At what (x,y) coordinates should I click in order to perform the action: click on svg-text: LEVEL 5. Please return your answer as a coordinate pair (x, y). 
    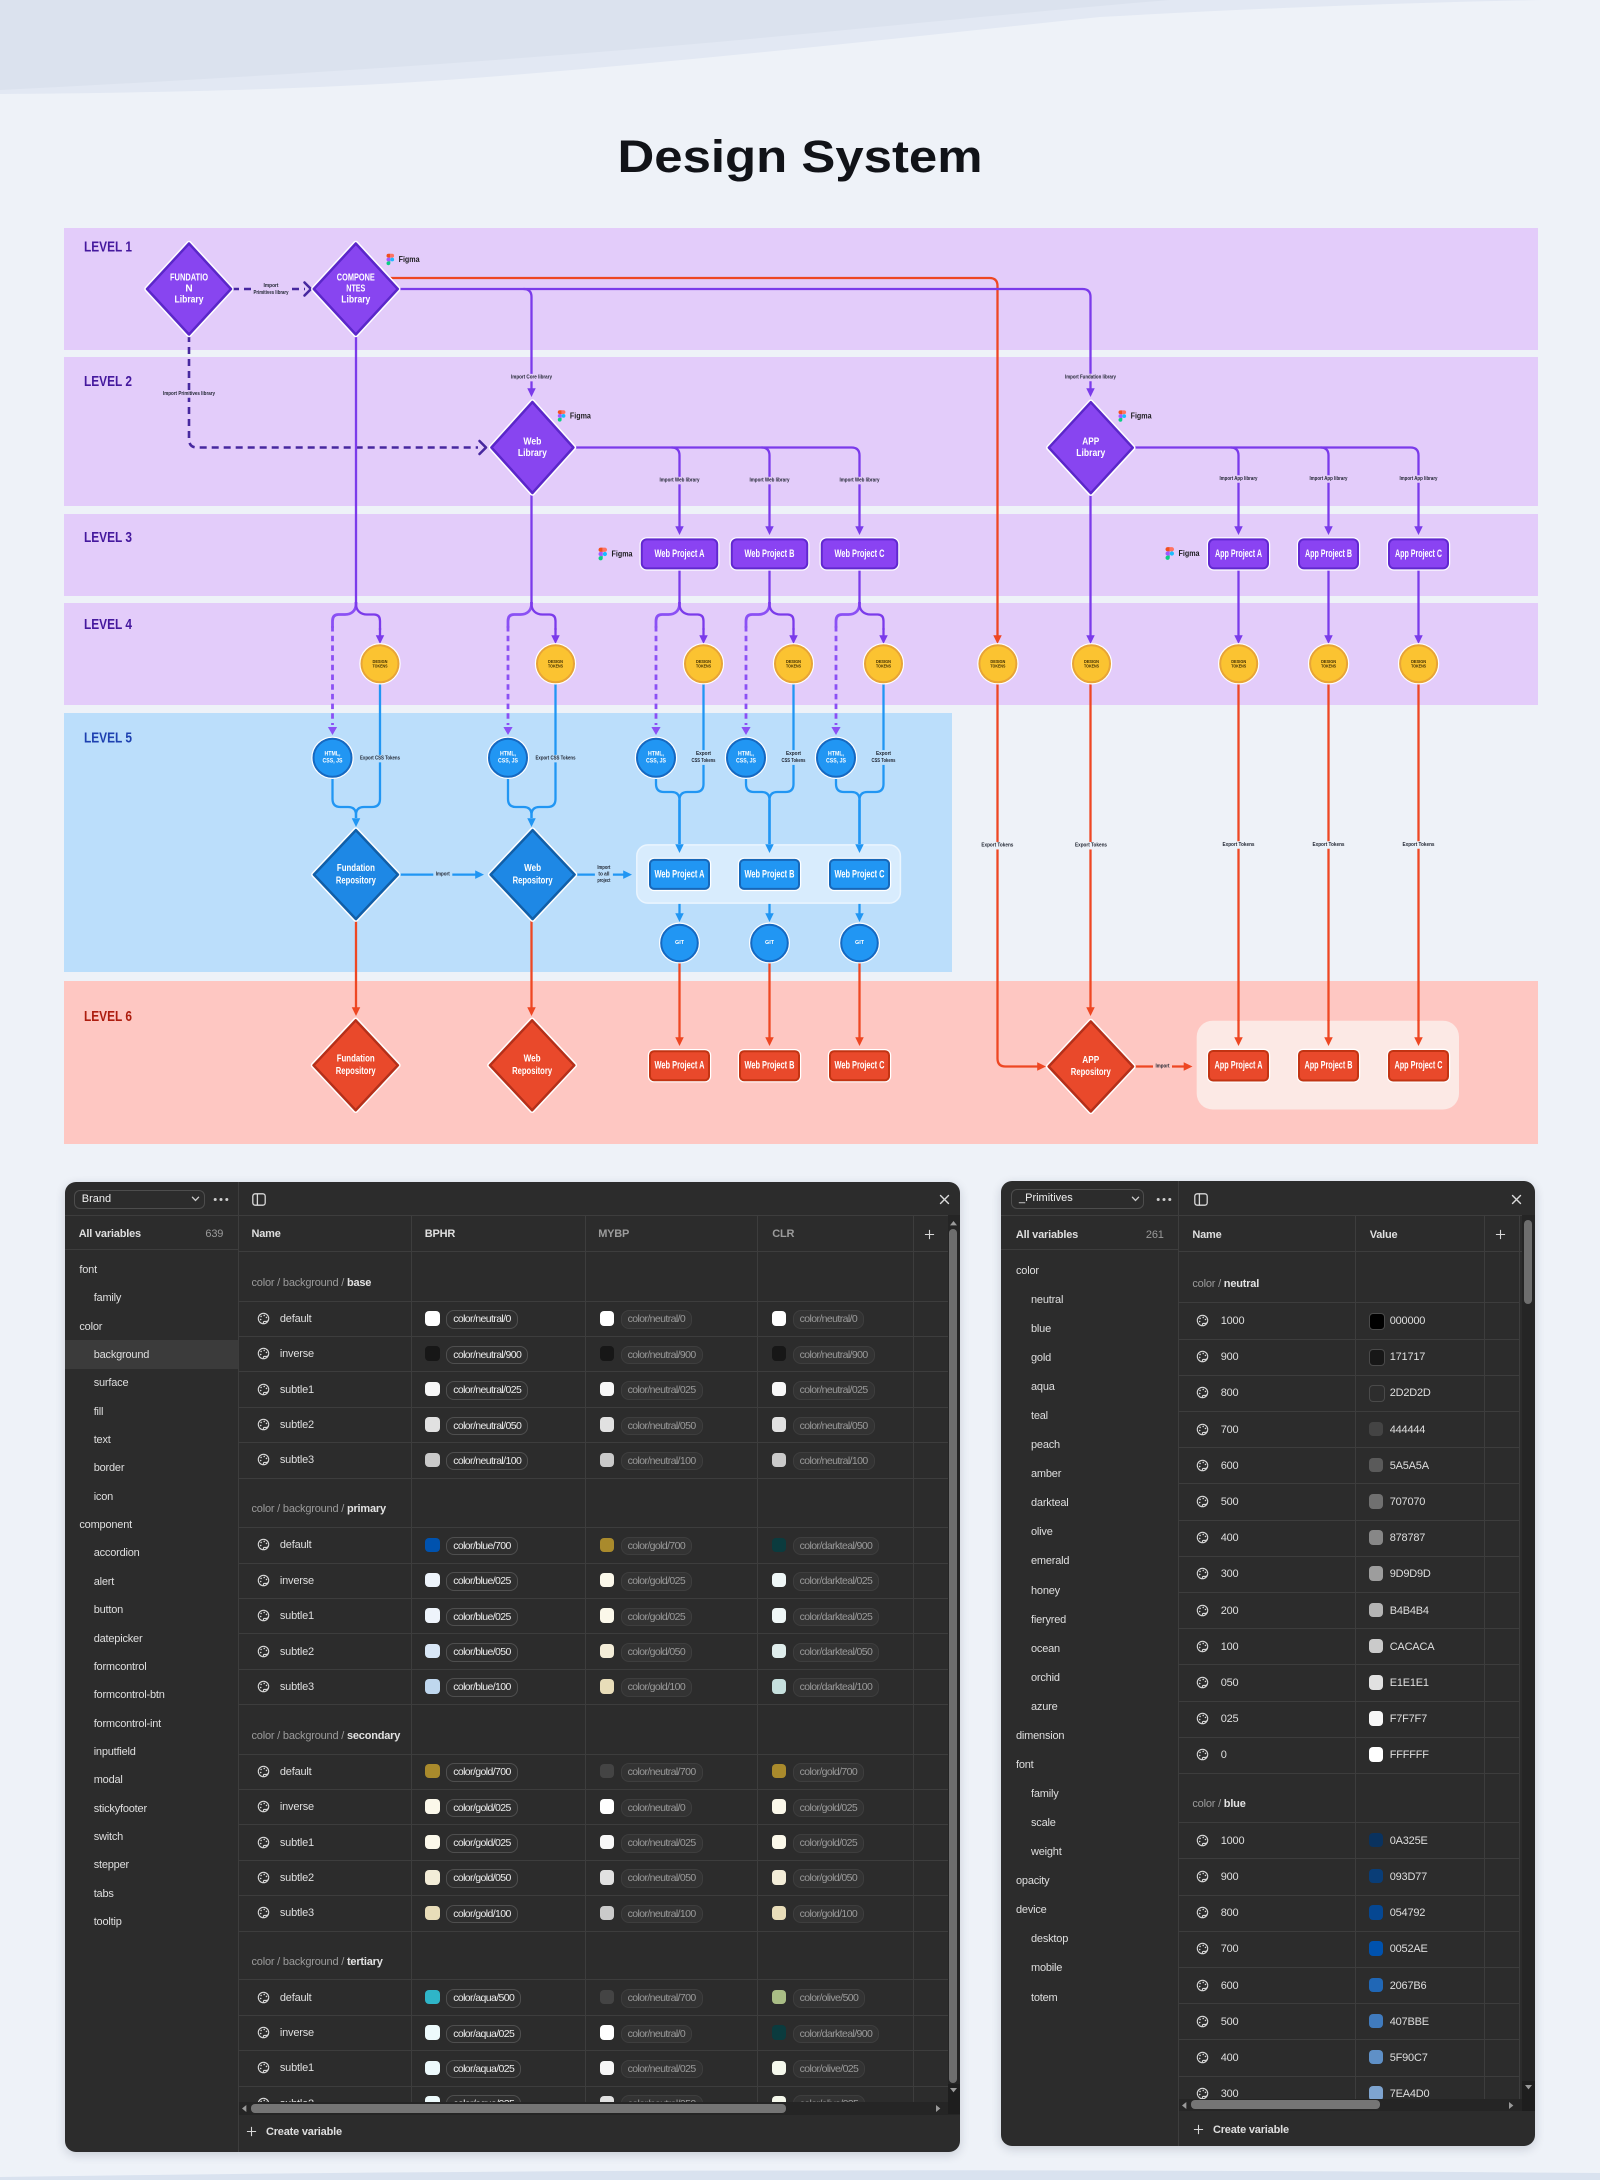
    Looking at the image, I should click on (108, 739).